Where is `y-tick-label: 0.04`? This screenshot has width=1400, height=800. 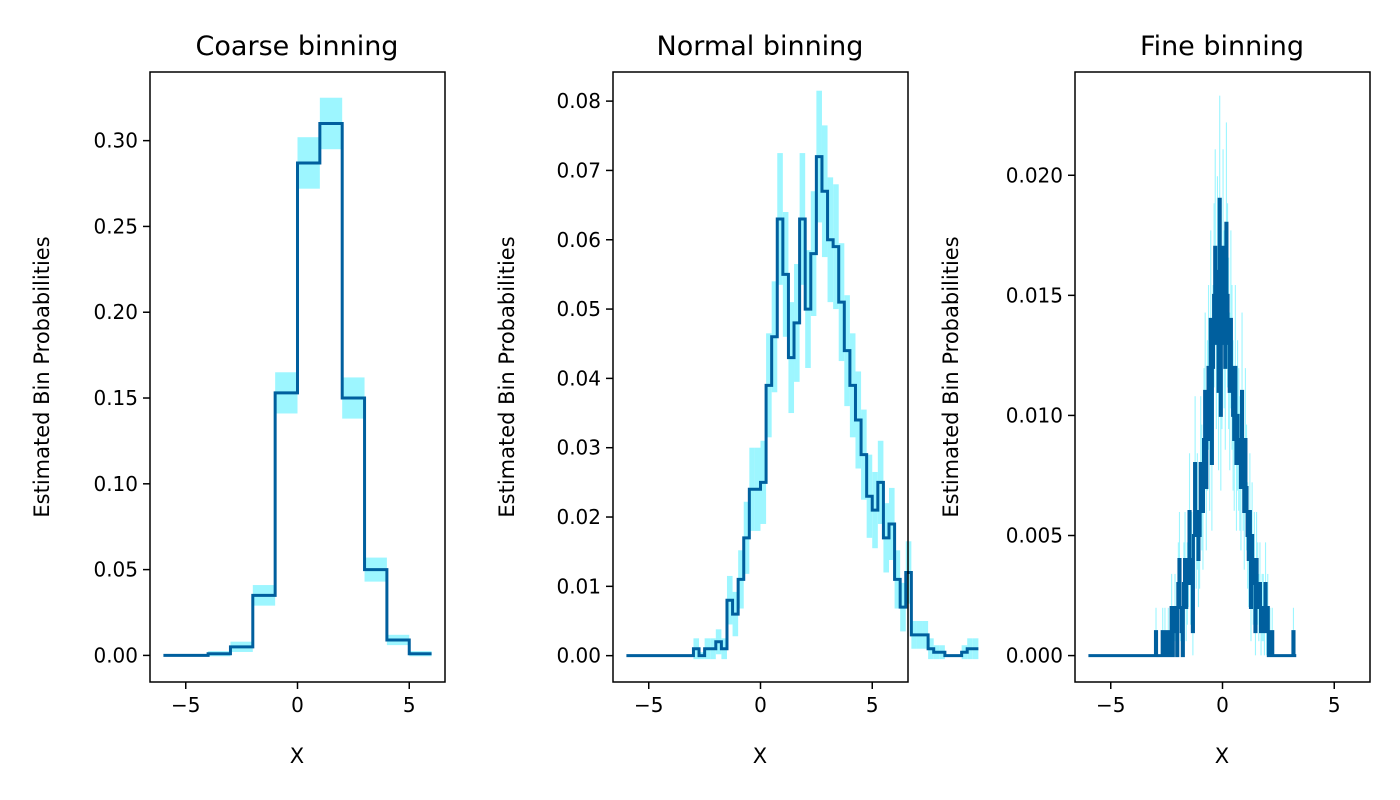
y-tick-label: 0.04 is located at coordinates (578, 378).